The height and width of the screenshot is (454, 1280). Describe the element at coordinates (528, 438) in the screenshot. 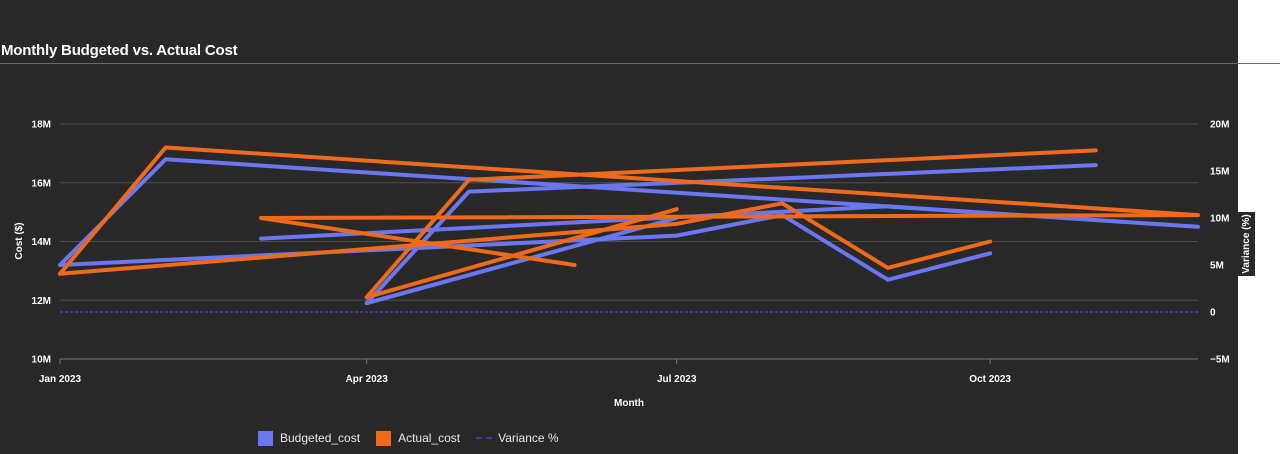

I see `legend-label-variance: Variance %` at that location.